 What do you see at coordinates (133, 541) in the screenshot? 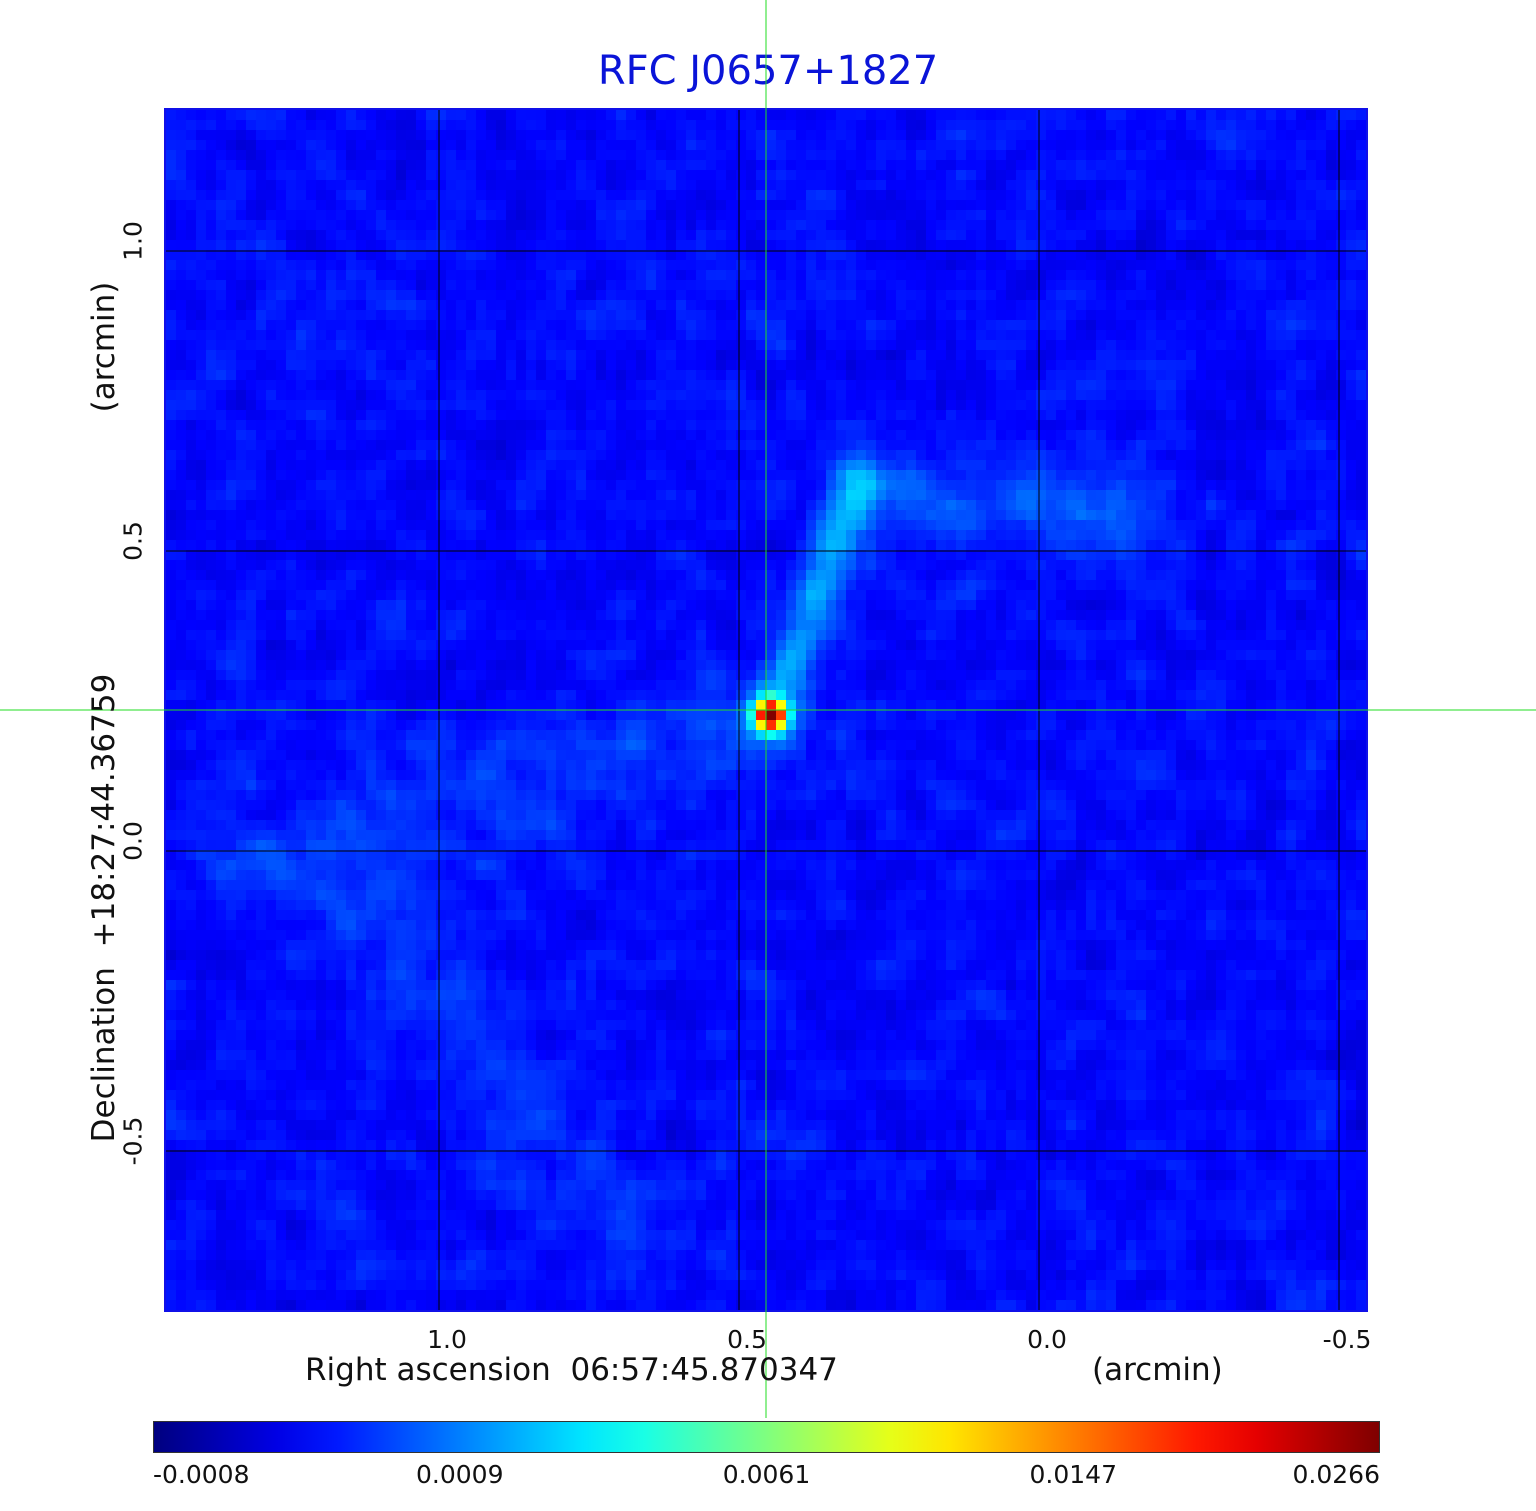
I see `y-tick-label: 0.5` at bounding box center [133, 541].